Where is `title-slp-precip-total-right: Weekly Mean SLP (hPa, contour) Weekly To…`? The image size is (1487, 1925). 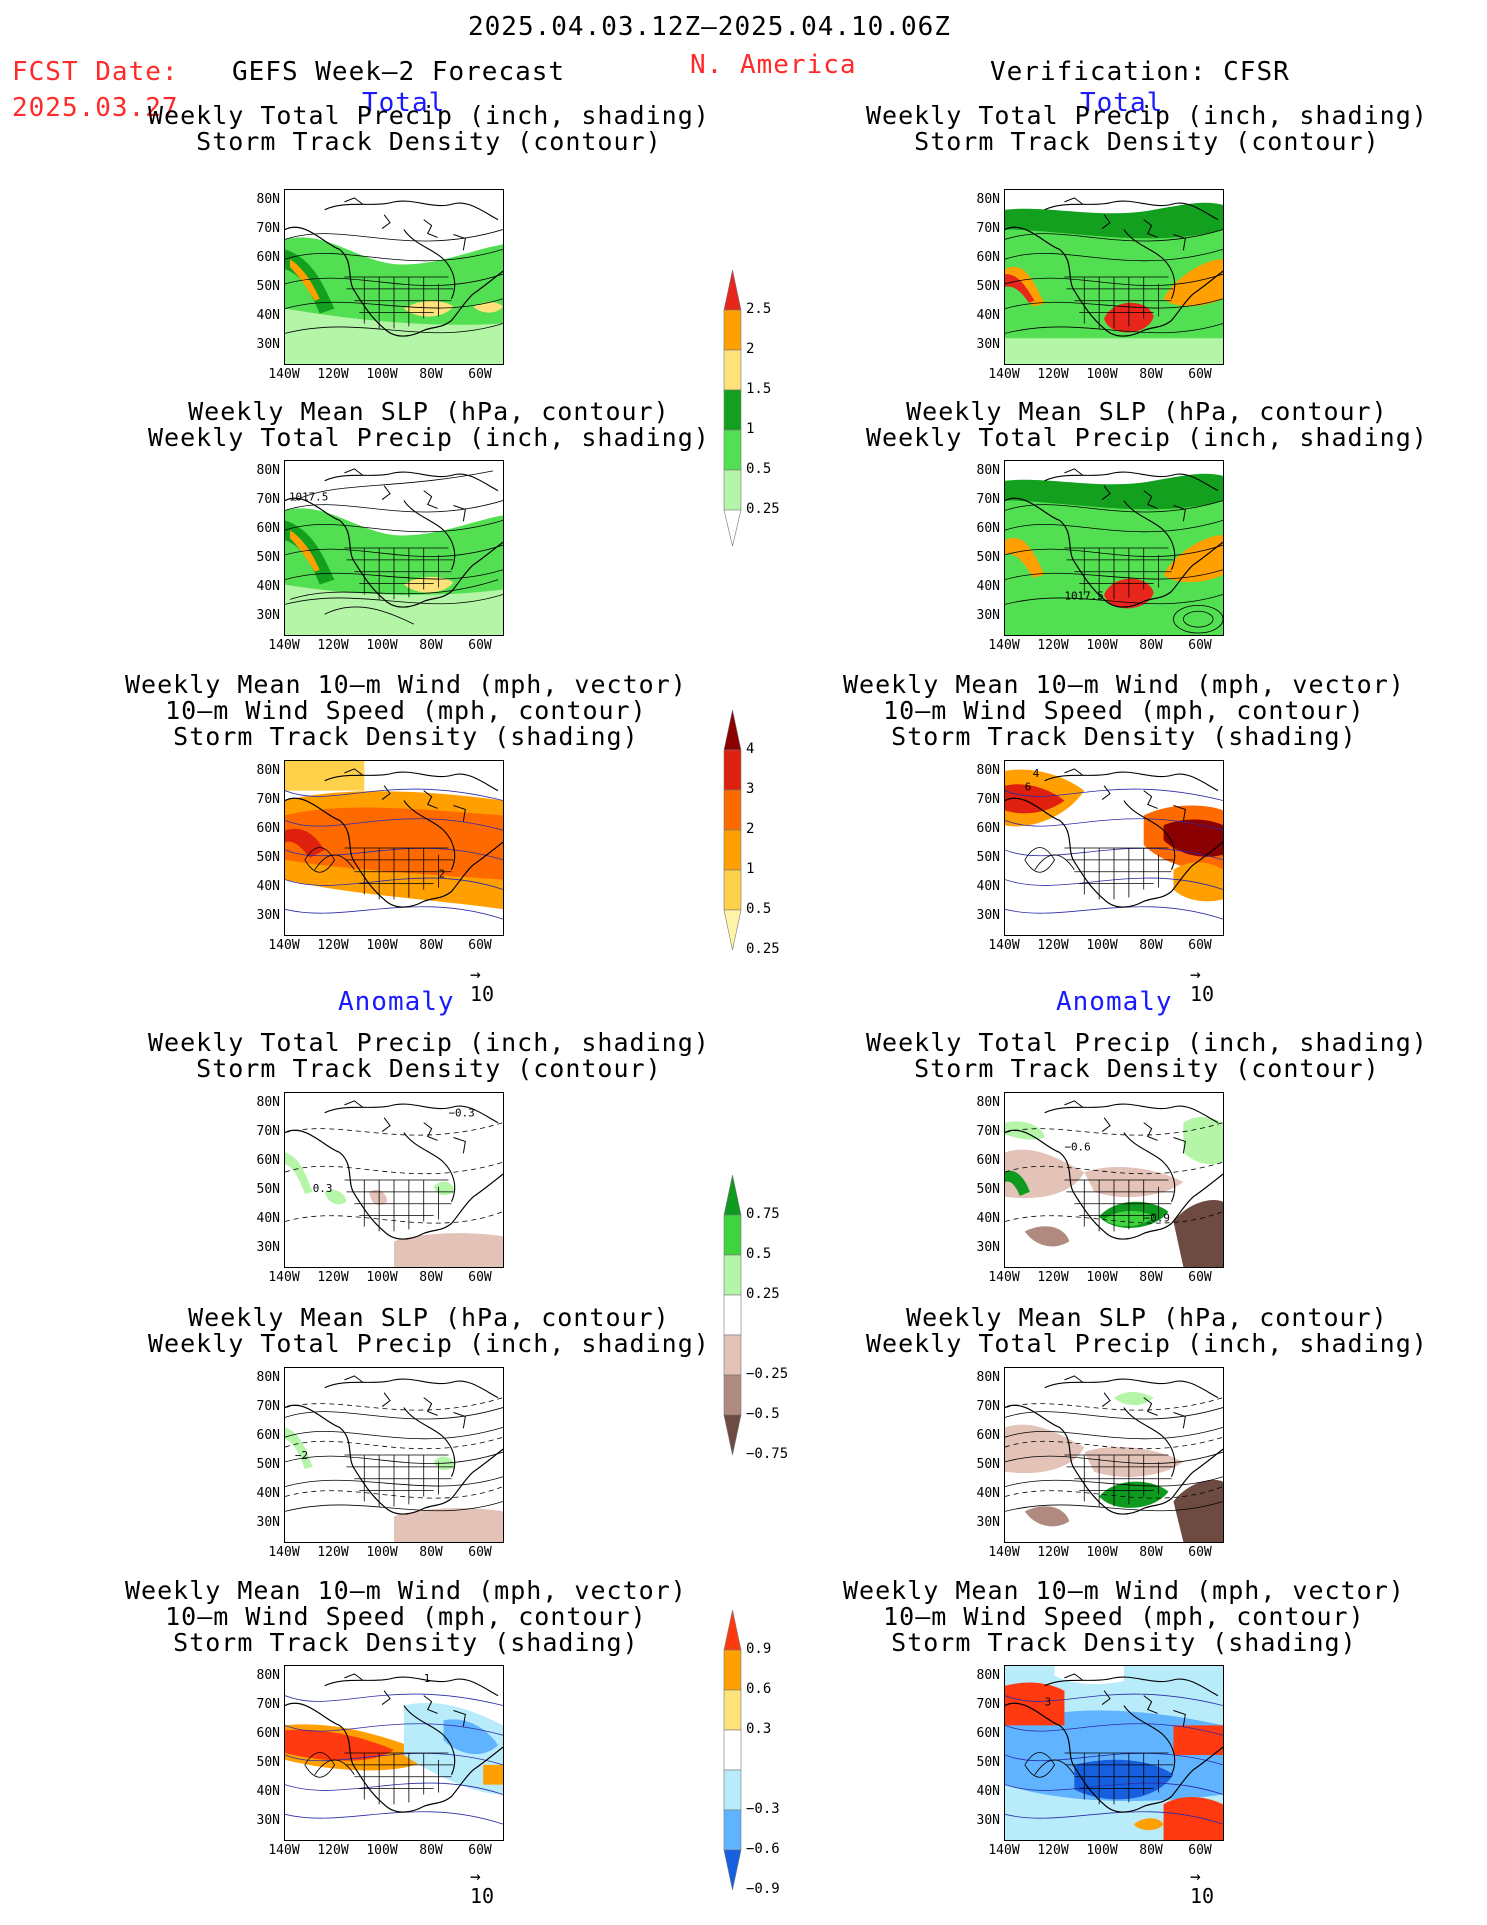 title-slp-precip-total-right: Weekly Mean SLP (hPa, contour) Weekly To… is located at coordinates (1147, 425).